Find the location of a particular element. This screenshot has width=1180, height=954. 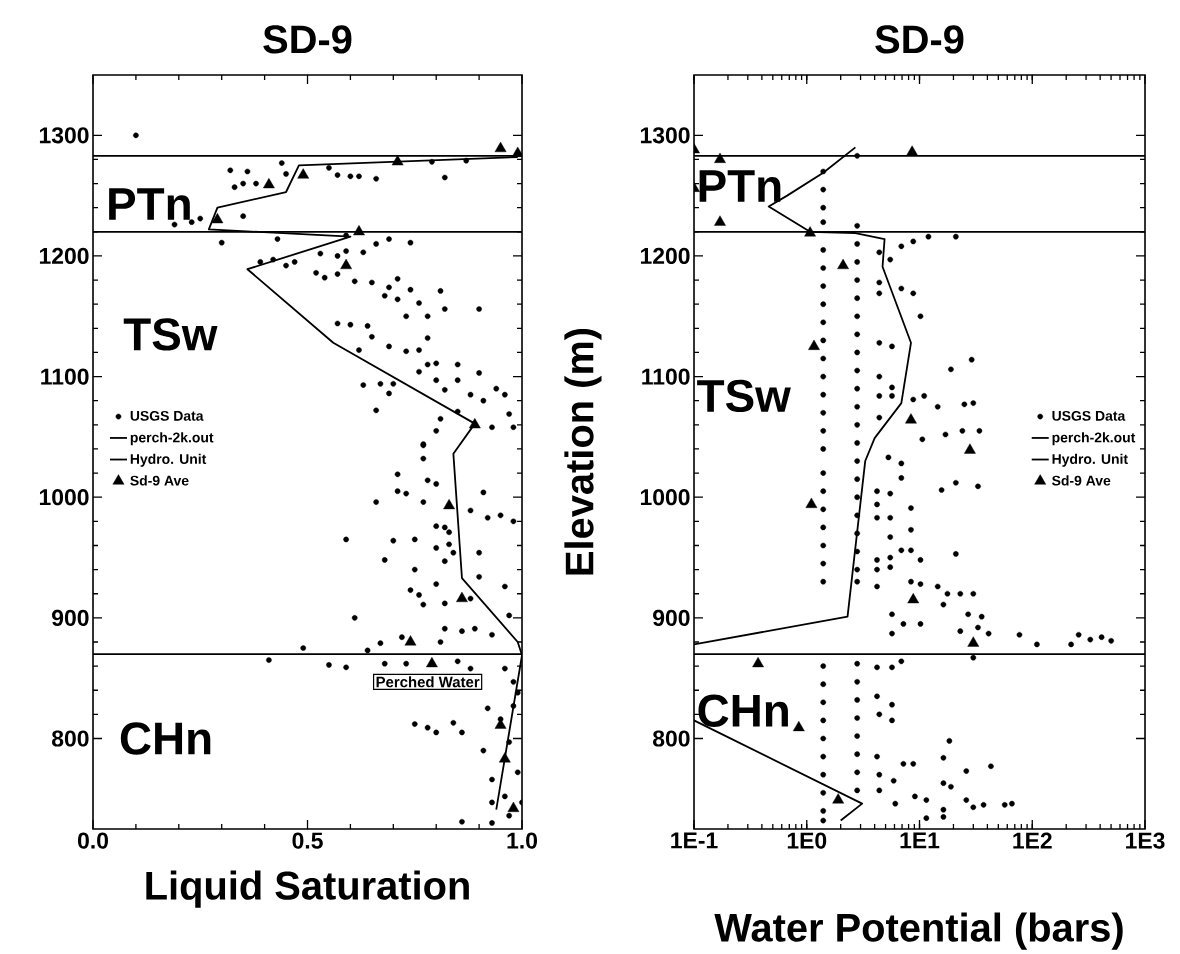

x-tick-label: 1E0 is located at coordinates (807, 840).